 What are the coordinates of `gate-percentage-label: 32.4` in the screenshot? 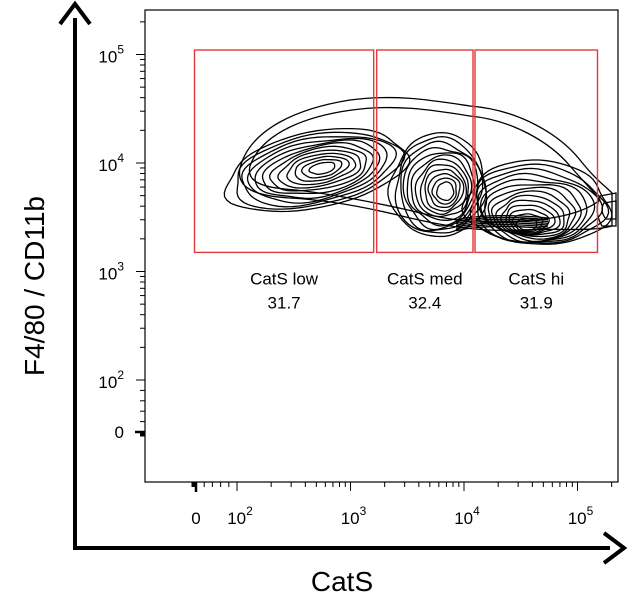 It's located at (424, 302).